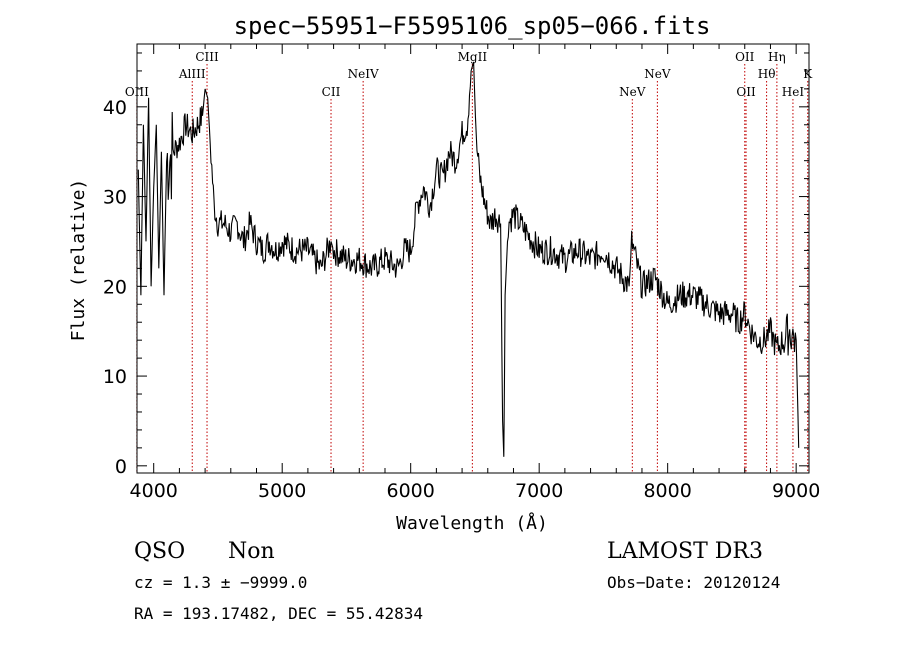 The width and height of the screenshot is (900, 649). I want to click on x-axis-label: Wavelength (Å), so click(472, 523).